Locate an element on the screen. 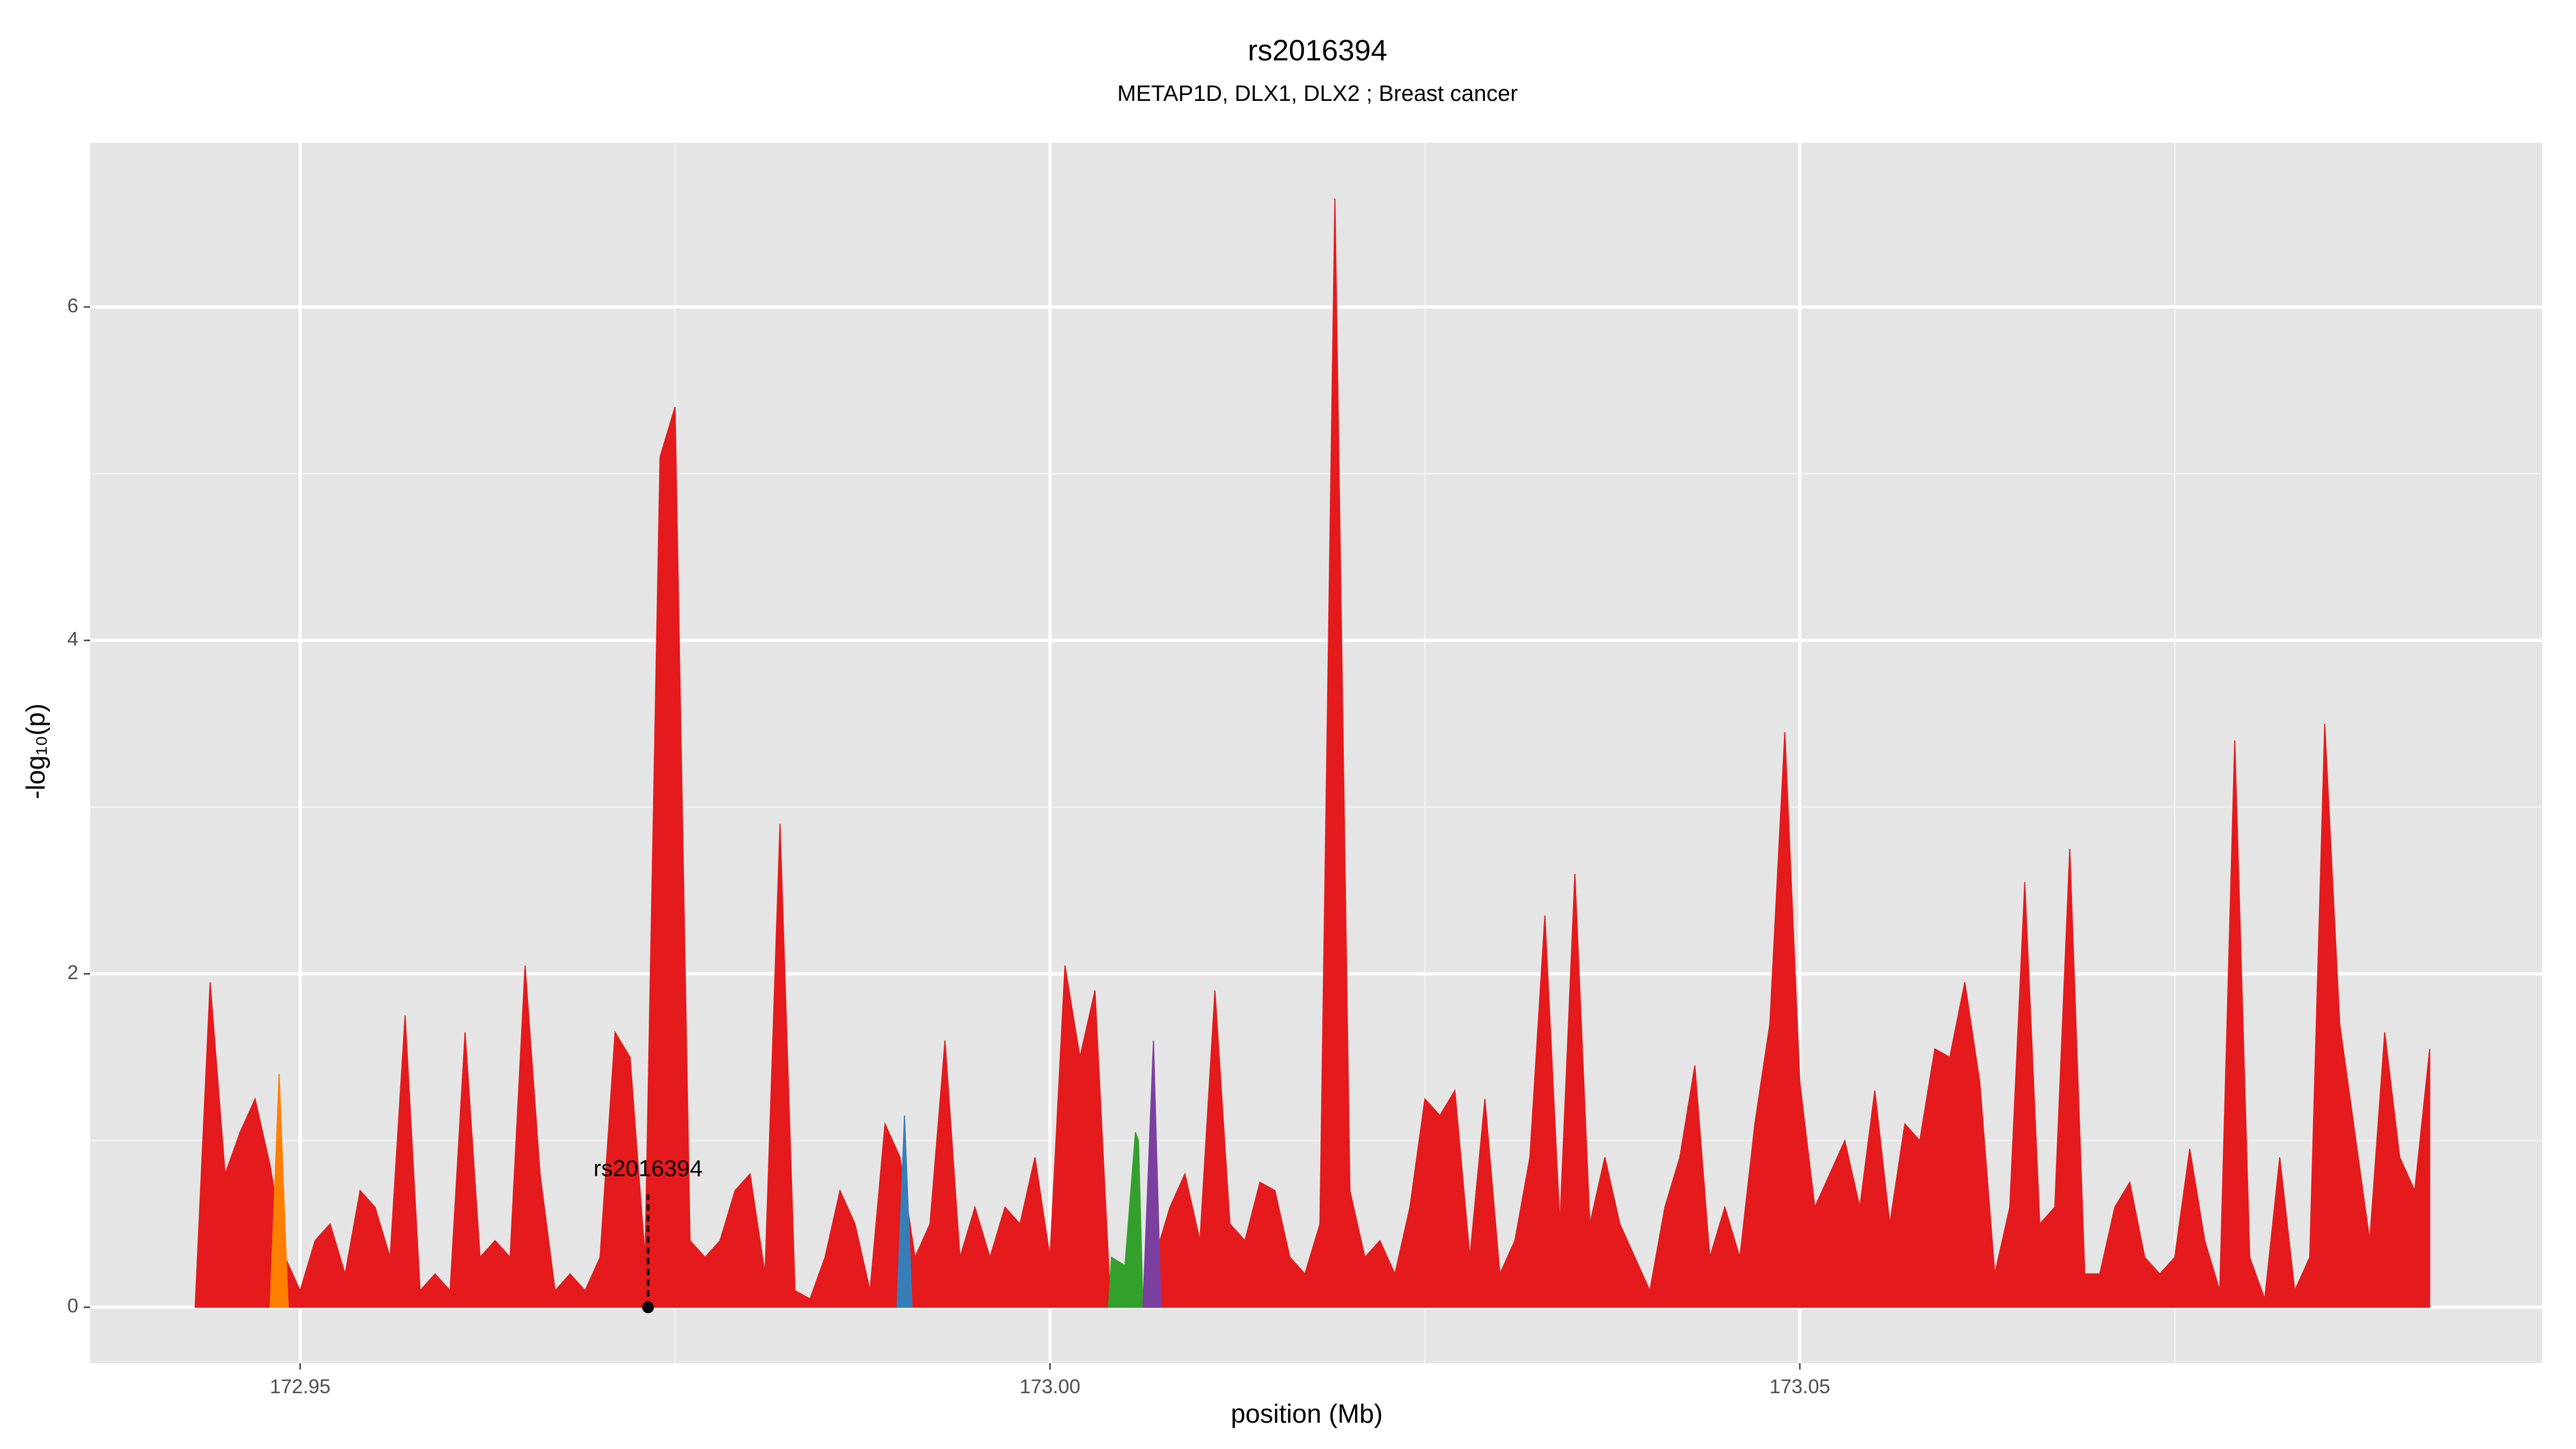 This screenshot has height=1449, width=2576. y-axis-label: -log₁₀(p) is located at coordinates (35, 751).